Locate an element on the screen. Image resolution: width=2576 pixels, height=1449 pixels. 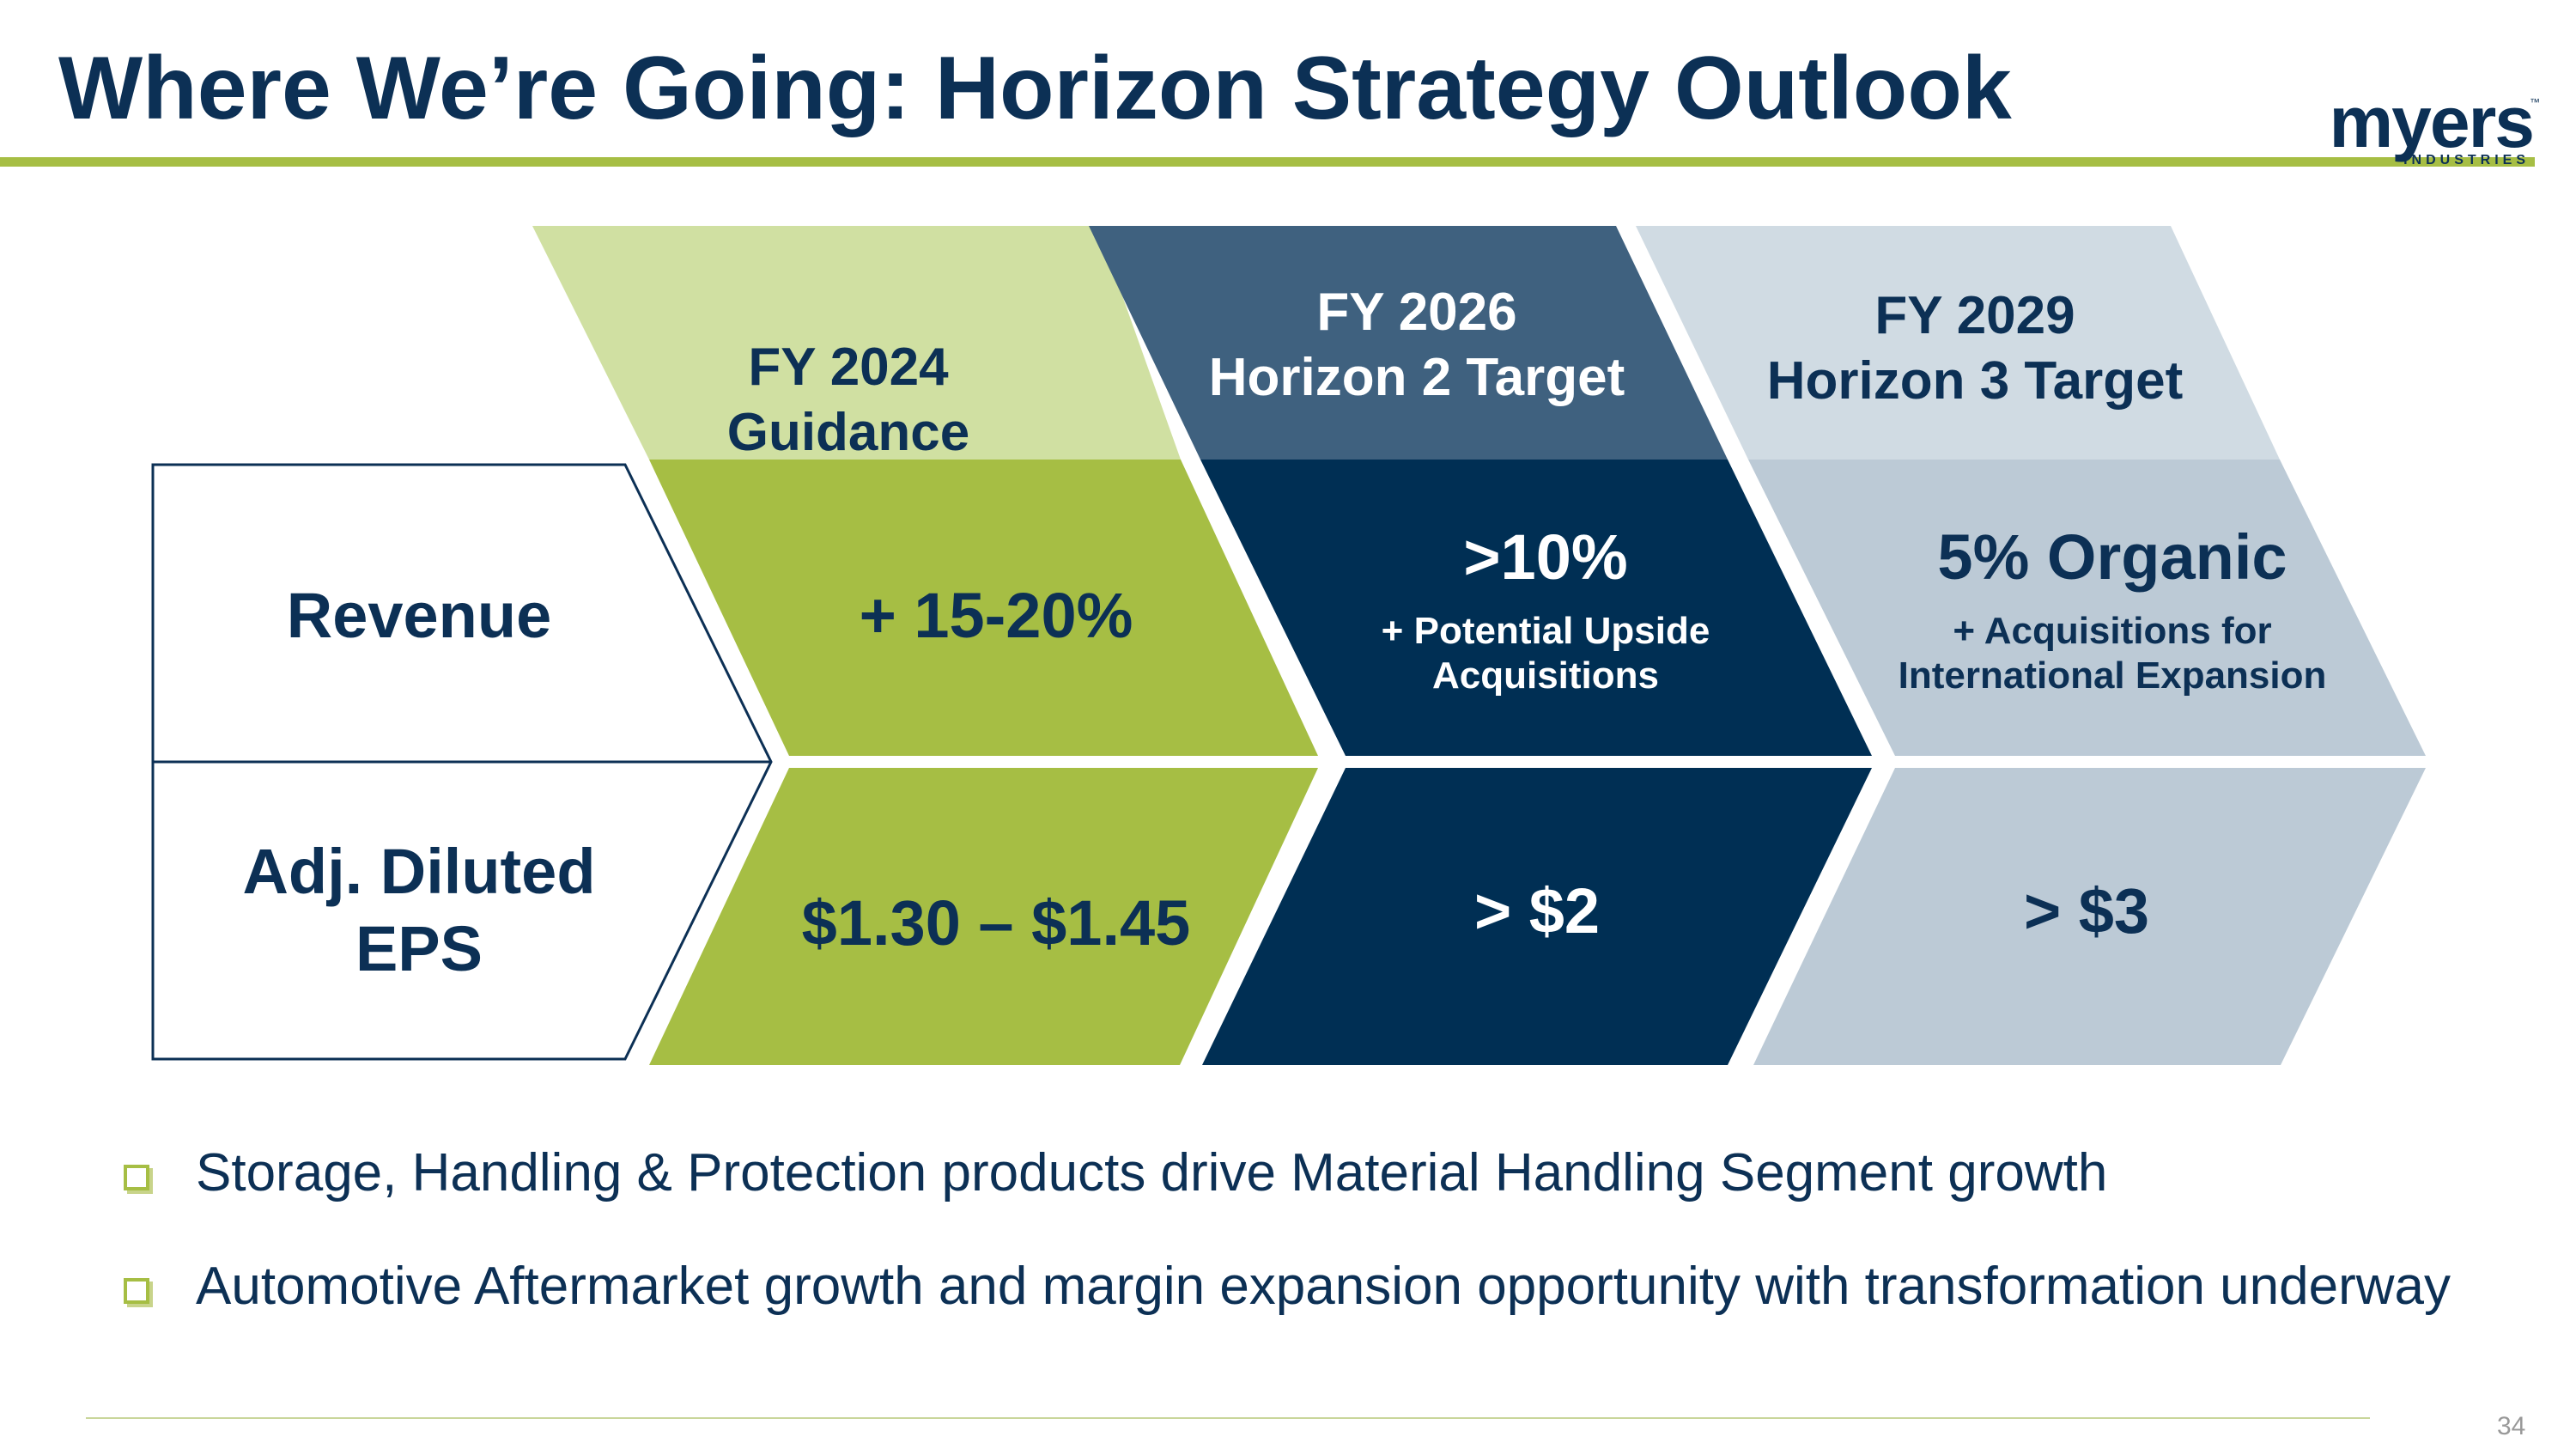
revenue-note-fy2026-line2: Acquisitions is located at coordinates (1546, 675).